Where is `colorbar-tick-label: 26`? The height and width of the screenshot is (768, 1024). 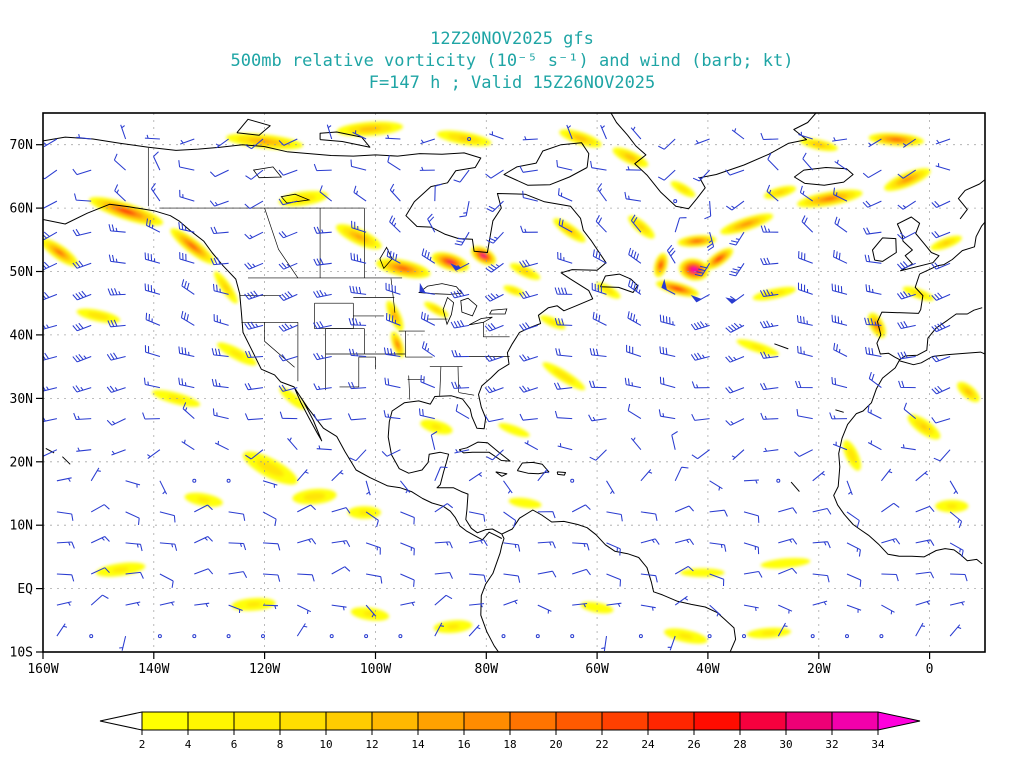 colorbar-tick-label: 26 is located at coordinates (693, 744).